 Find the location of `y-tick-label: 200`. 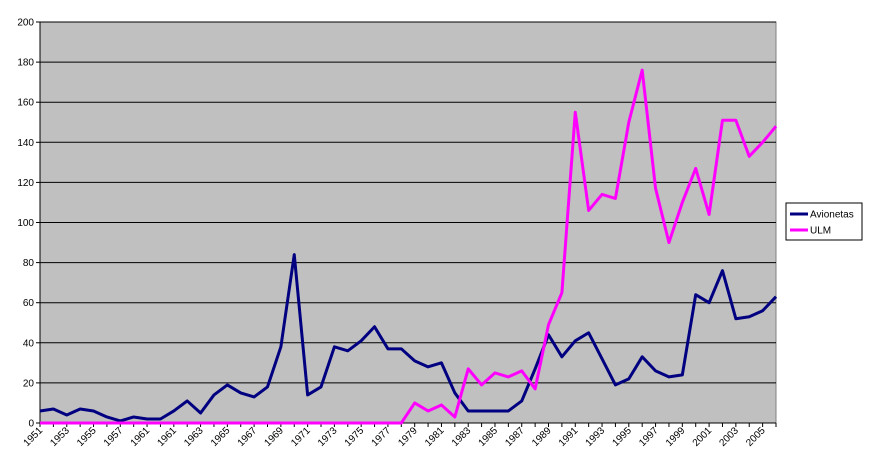

y-tick-label: 200 is located at coordinates (25, 23).